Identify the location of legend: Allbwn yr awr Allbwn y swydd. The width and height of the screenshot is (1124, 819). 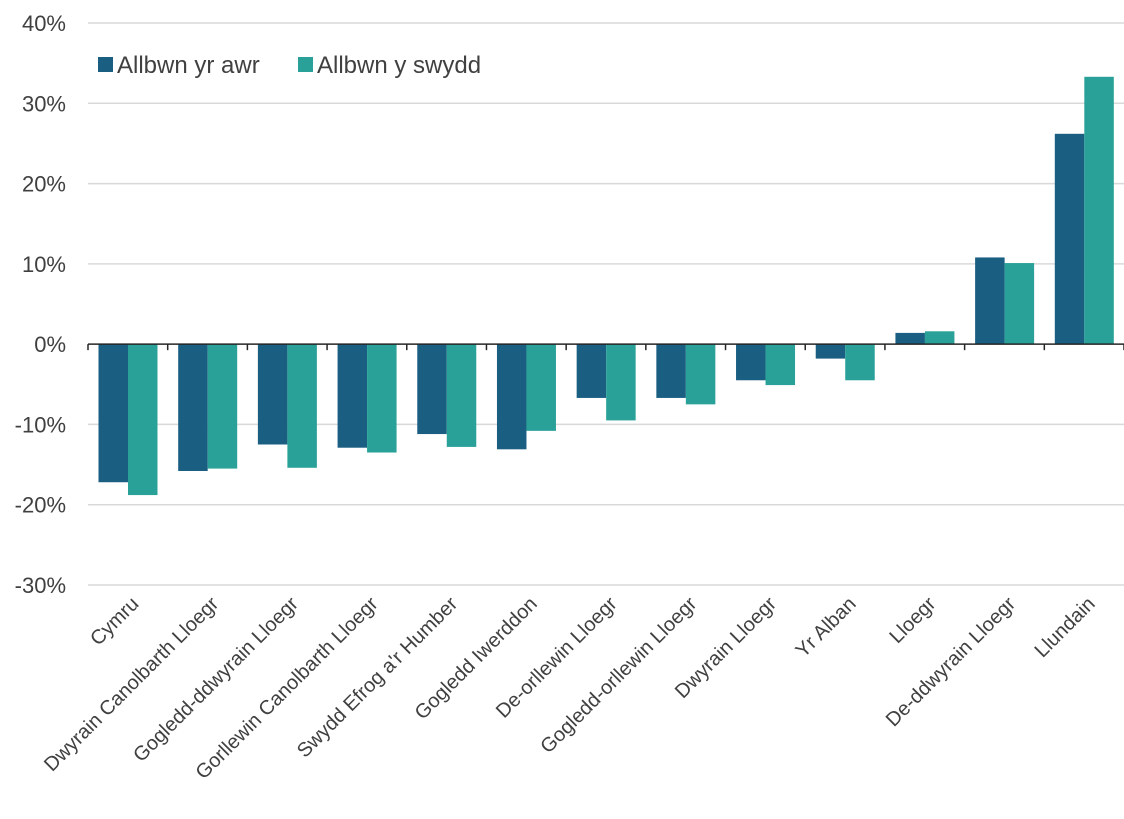
(289, 65).